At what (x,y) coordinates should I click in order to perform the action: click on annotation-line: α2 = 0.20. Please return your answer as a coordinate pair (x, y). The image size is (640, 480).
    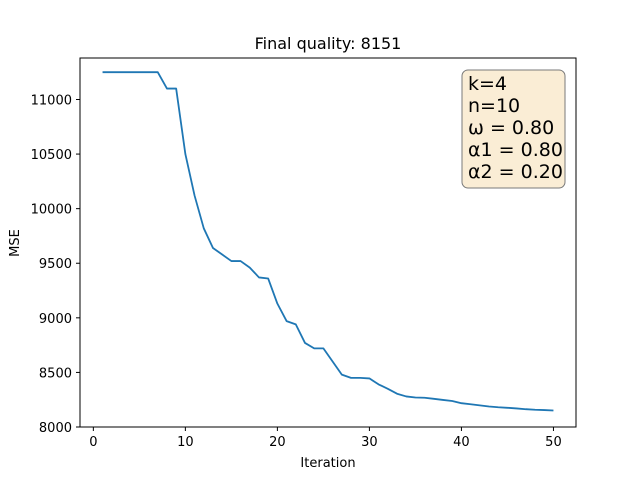
    Looking at the image, I should click on (515, 172).